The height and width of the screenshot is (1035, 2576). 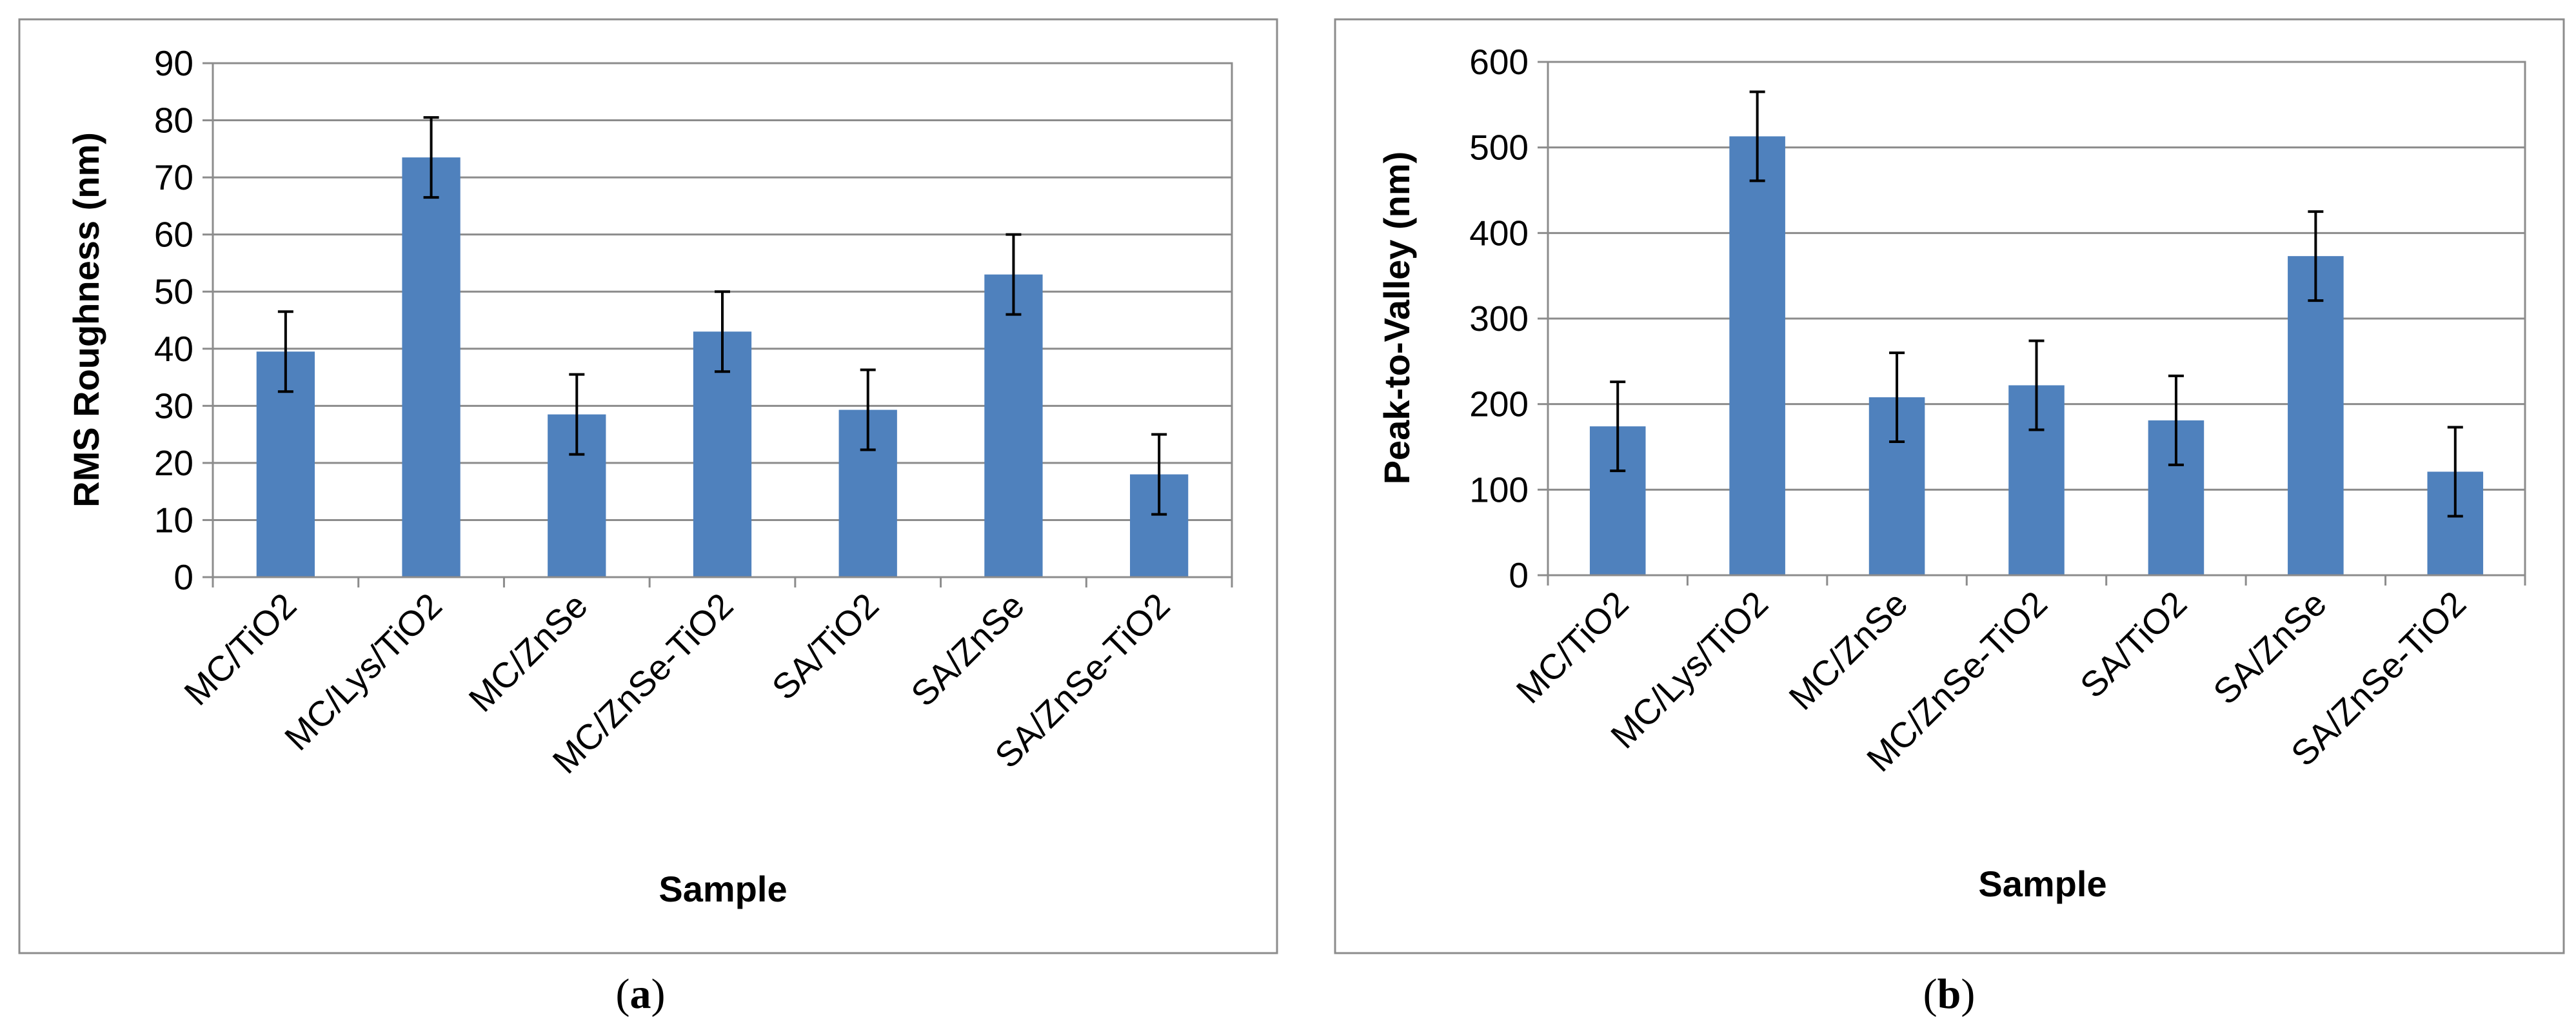 I want to click on panel-a-y-axis: 0 10 20 30 40 50 60 70 80 90, so click(x=183, y=320).